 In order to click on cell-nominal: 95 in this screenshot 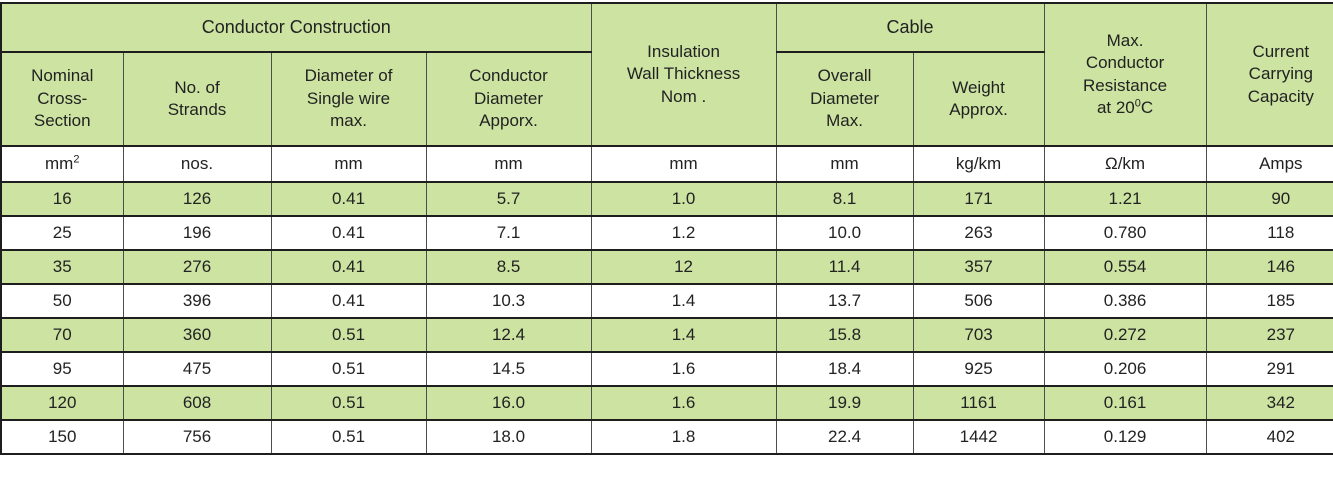, I will do `click(62, 369)`.